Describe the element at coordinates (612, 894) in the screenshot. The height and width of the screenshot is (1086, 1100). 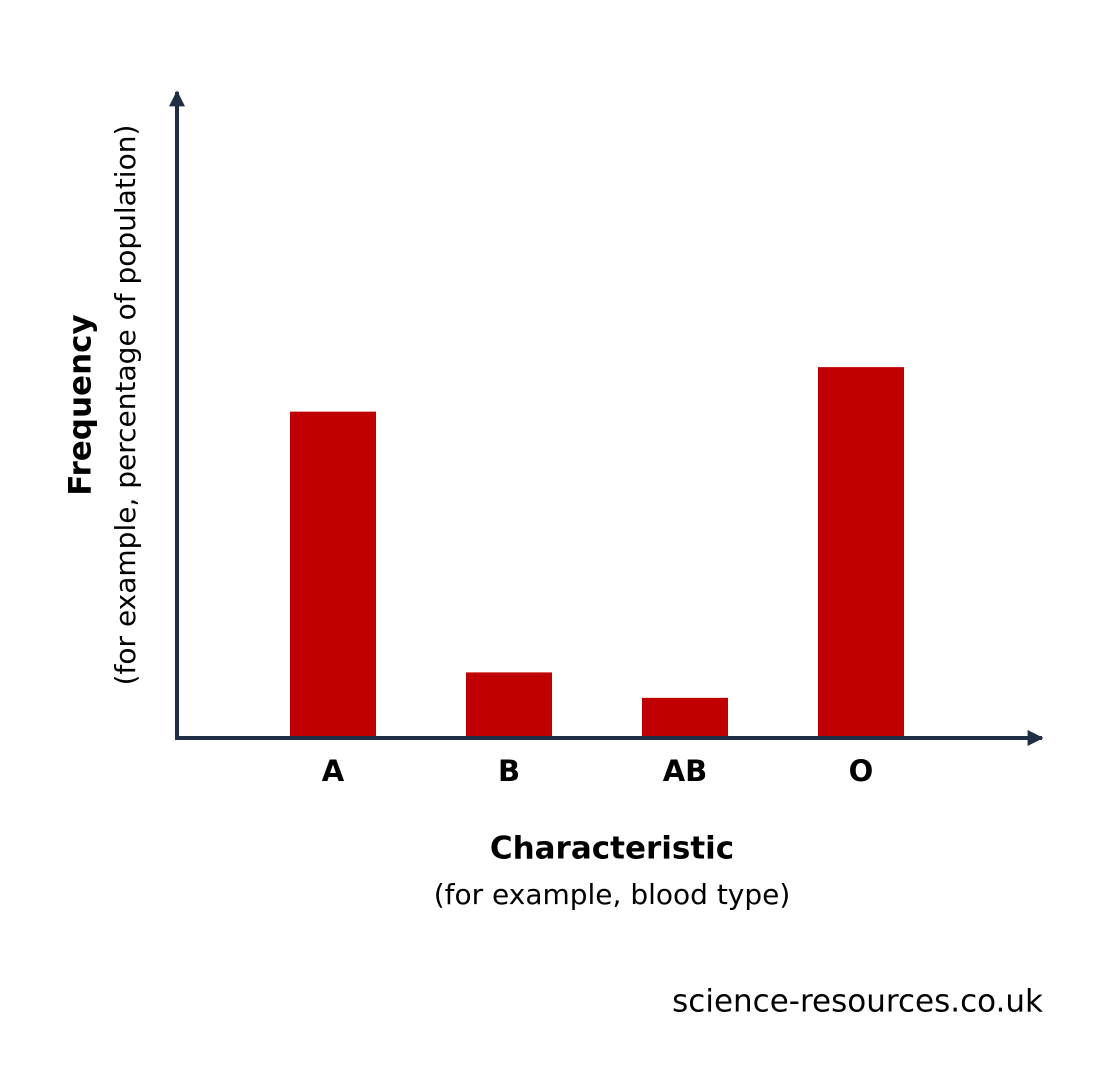
I see `x-axis-subtitle: (for example, blood type)` at that location.